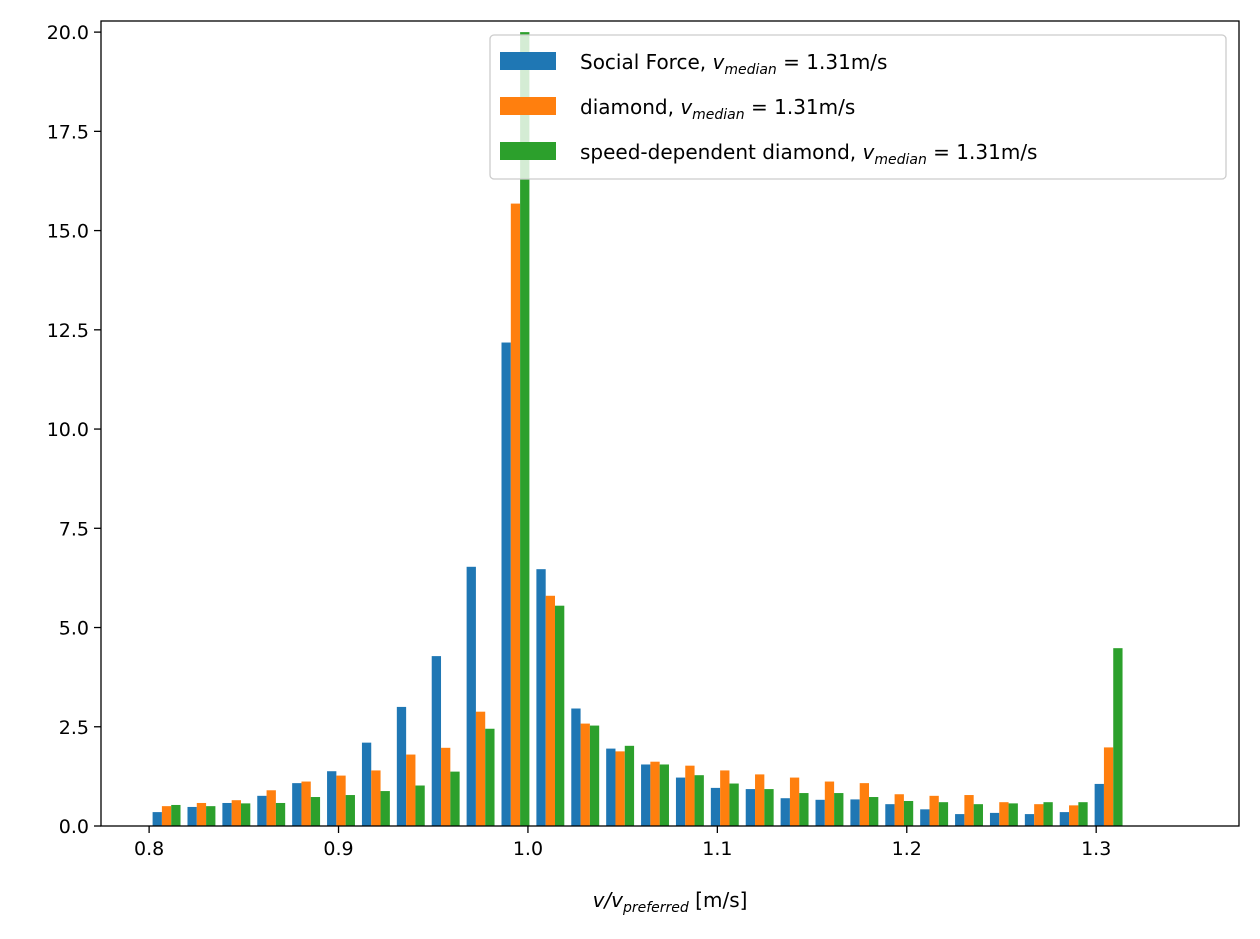 The width and height of the screenshot is (1260, 939). Describe the element at coordinates (68, 33) in the screenshot. I see `y-tick-label: 20.0` at that location.